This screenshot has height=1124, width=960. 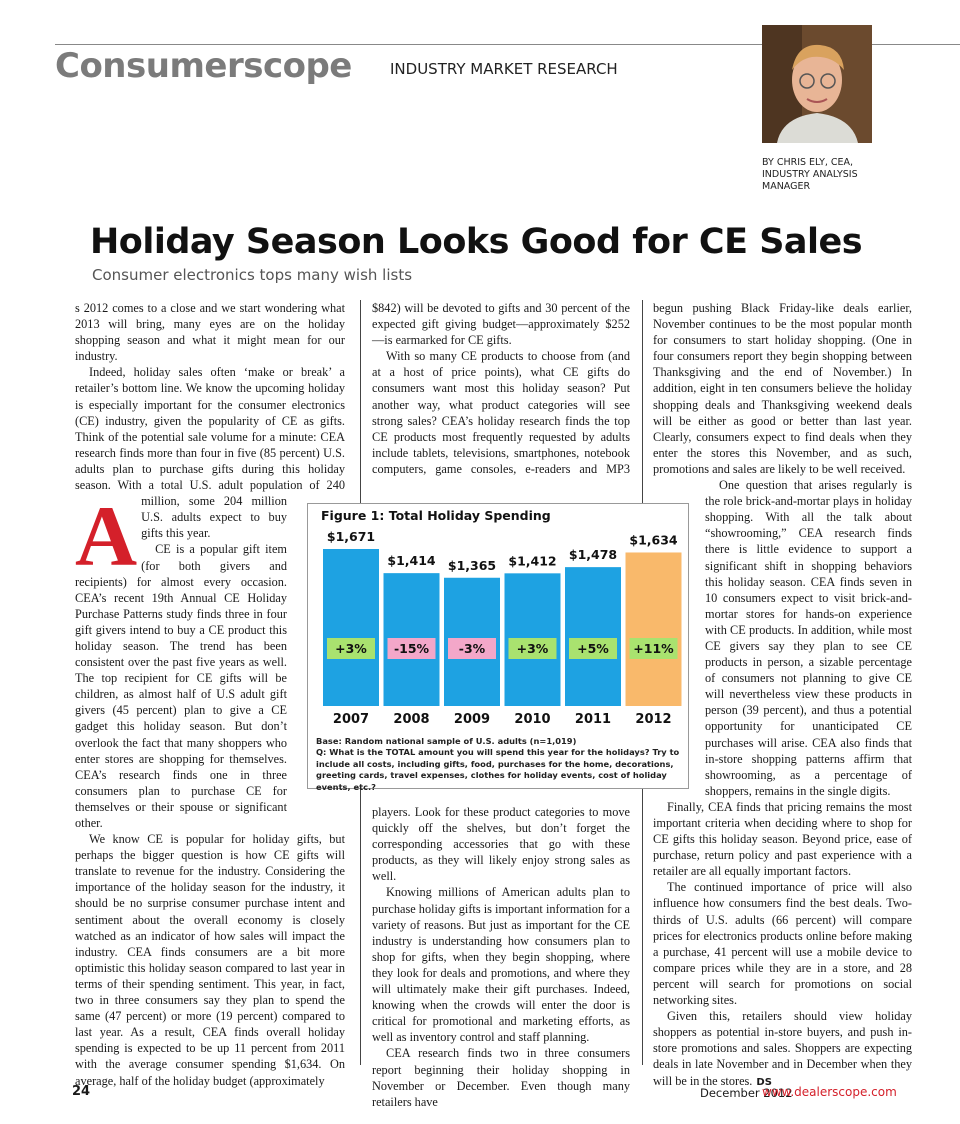 I want to click on change-label: +5%, so click(x=593, y=648).